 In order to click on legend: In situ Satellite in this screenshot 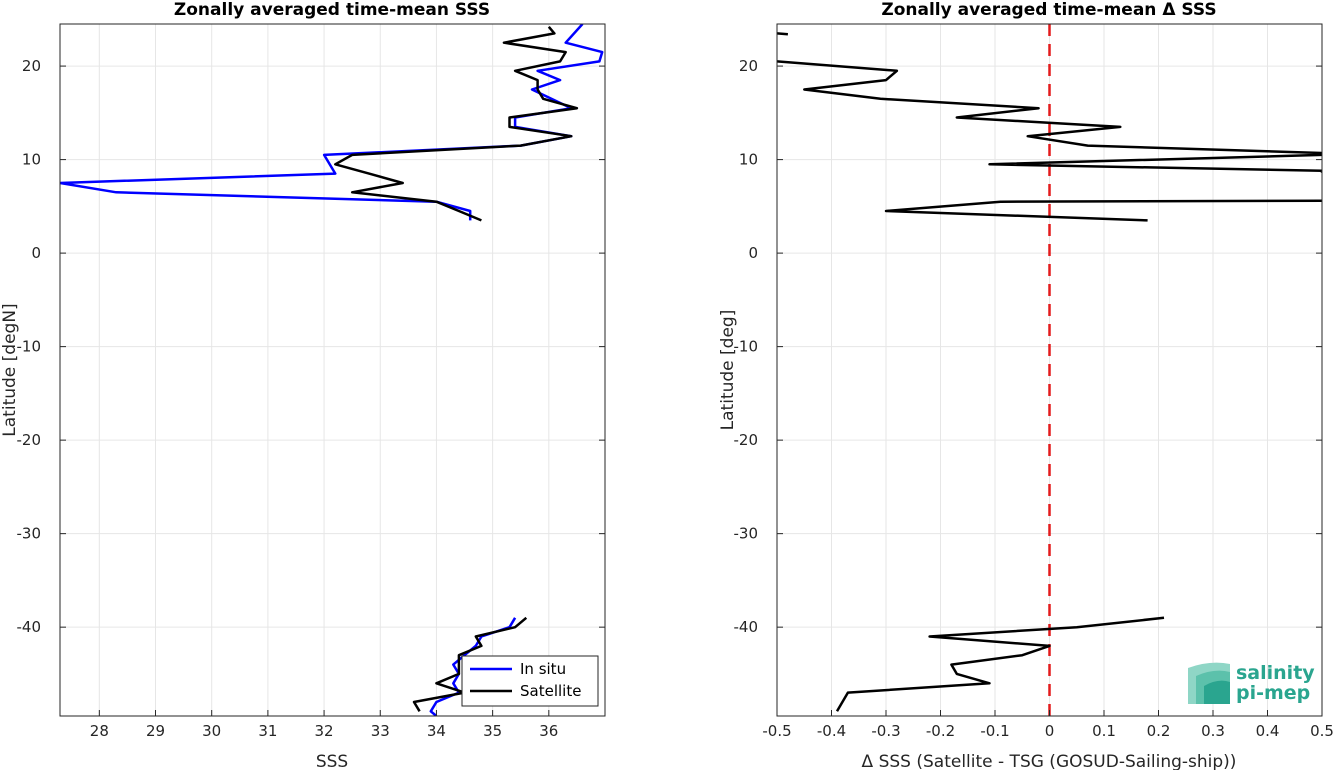, I will do `click(530, 681)`.